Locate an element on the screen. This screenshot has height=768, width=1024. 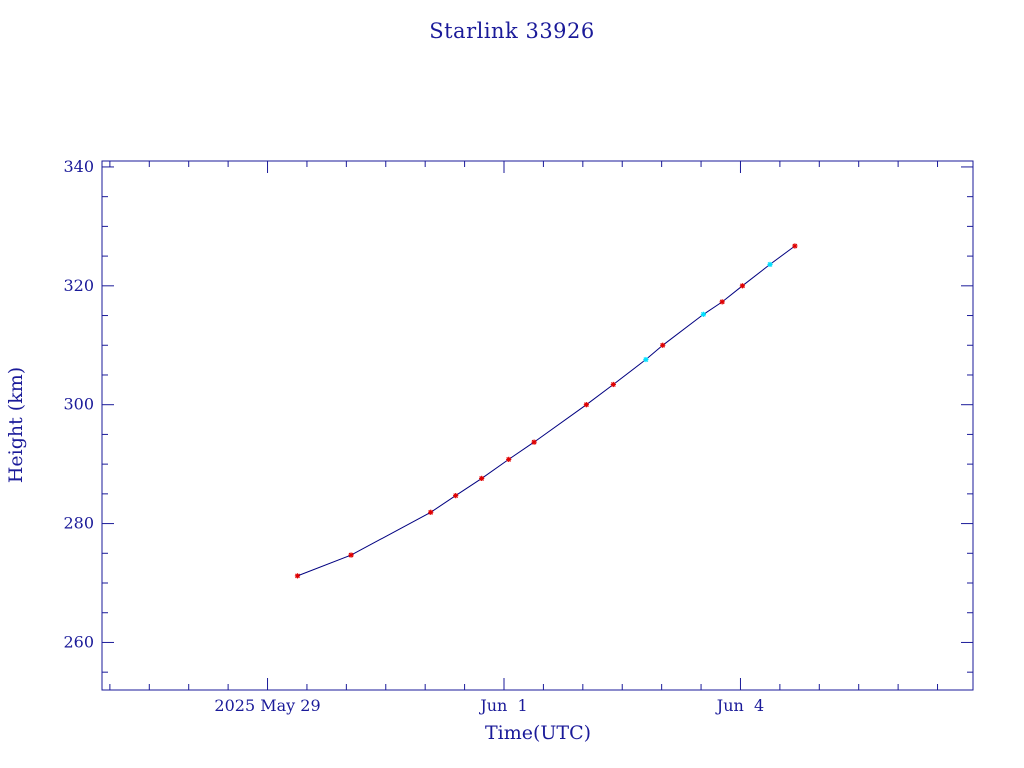
y-tick-label: 300 is located at coordinates (78, 404).